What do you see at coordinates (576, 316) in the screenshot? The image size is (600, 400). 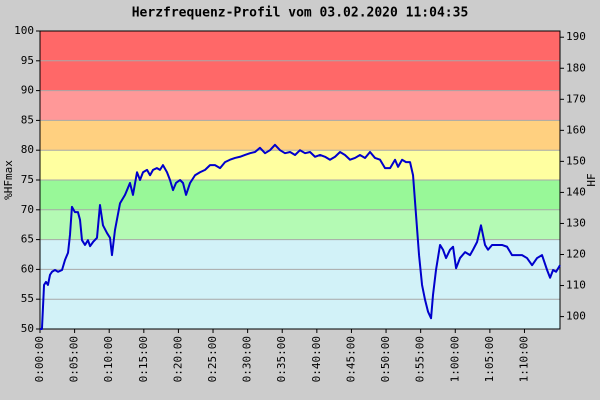 I see `y2-tick-label: 100` at bounding box center [576, 316].